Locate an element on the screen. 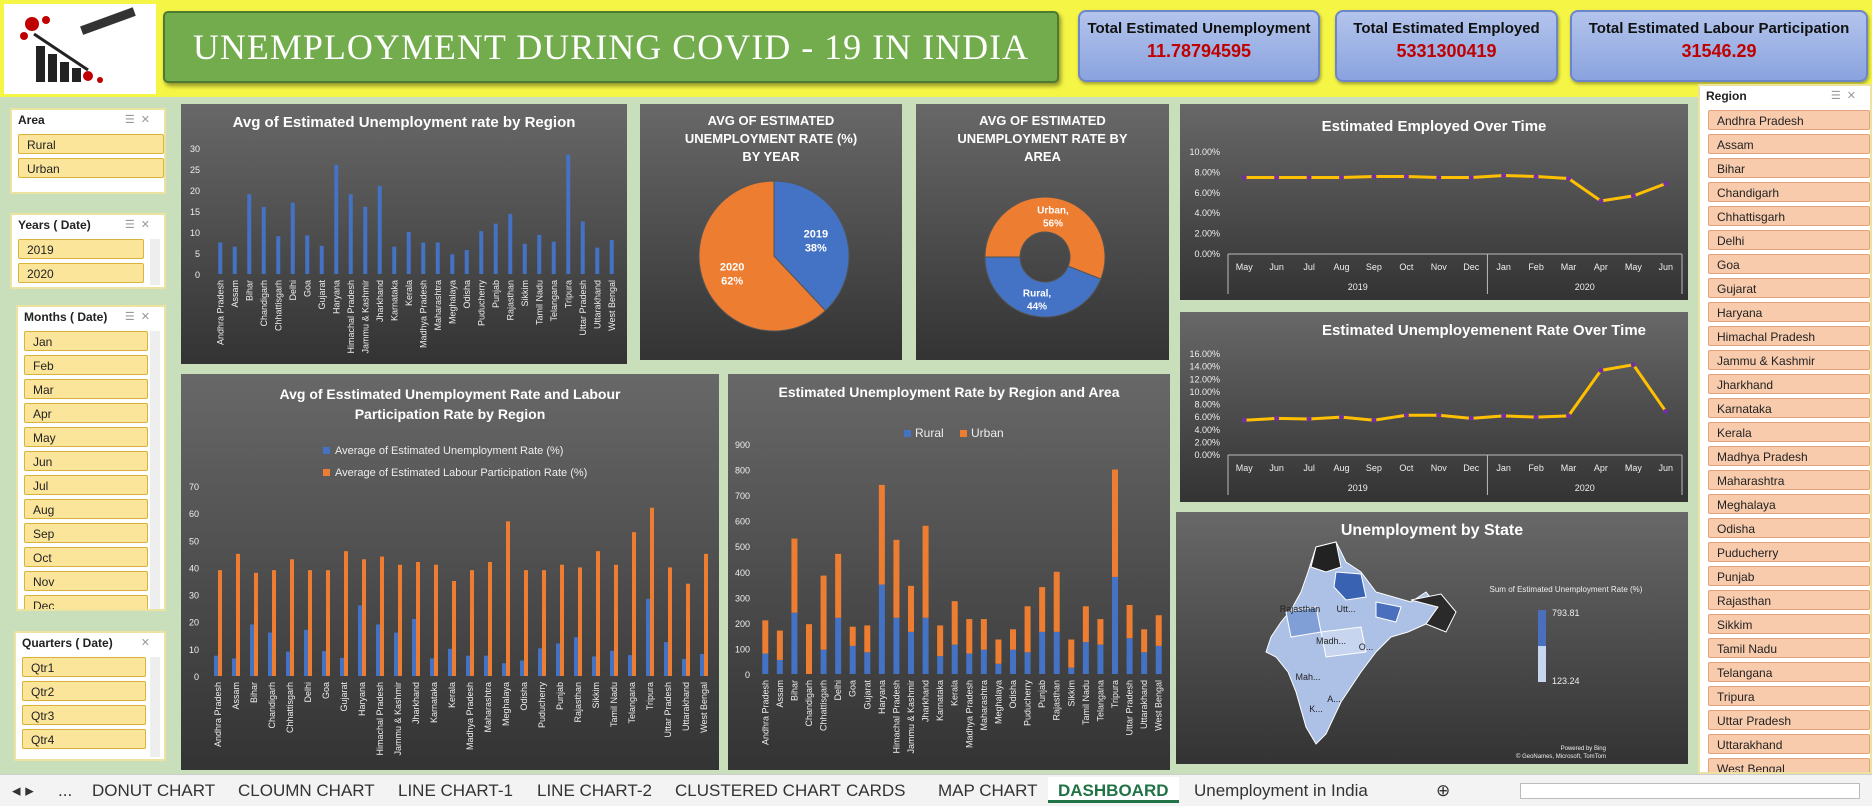 Image resolution: width=1872 pixels, height=806 pixels. sheet-tab: CLOUMN CHART is located at coordinates (306, 790).